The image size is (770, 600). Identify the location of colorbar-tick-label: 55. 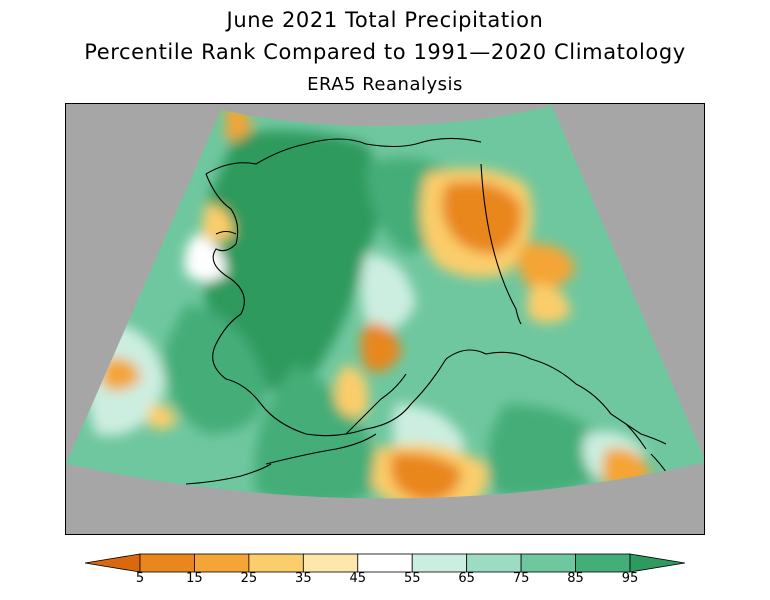
(412, 578).